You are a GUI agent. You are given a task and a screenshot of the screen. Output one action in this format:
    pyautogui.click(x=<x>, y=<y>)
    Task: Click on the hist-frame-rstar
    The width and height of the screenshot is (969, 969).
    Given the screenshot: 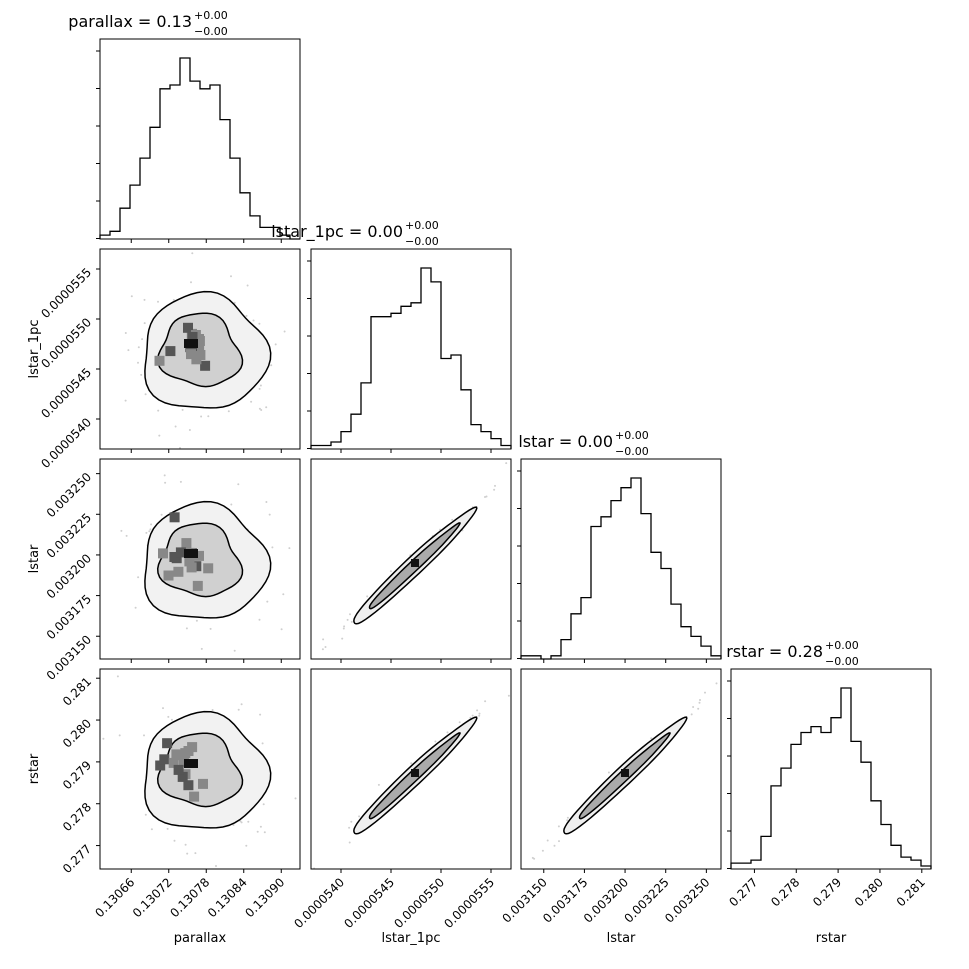 What is the action you would take?
    pyautogui.click(x=831, y=769)
    